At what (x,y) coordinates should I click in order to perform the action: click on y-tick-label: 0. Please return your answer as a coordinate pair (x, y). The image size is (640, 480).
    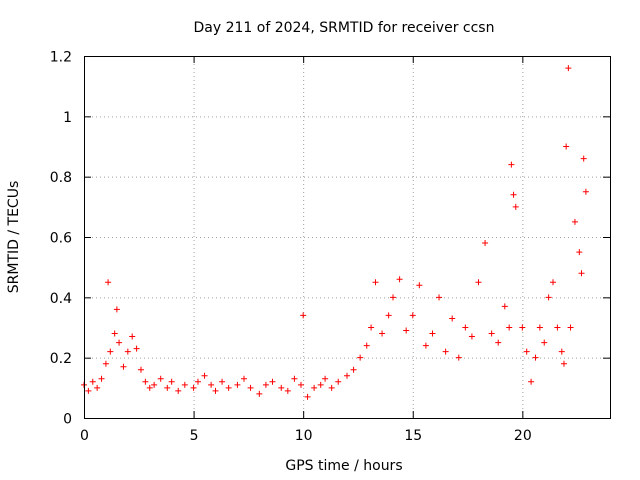
    Looking at the image, I should click on (67, 420).